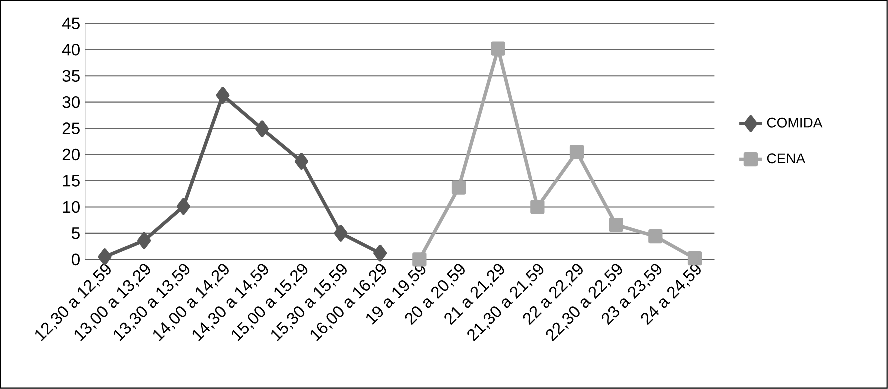 Image resolution: width=888 pixels, height=389 pixels. What do you see at coordinates (71, 181) in the screenshot?
I see `y-tick-label: 15` at bounding box center [71, 181].